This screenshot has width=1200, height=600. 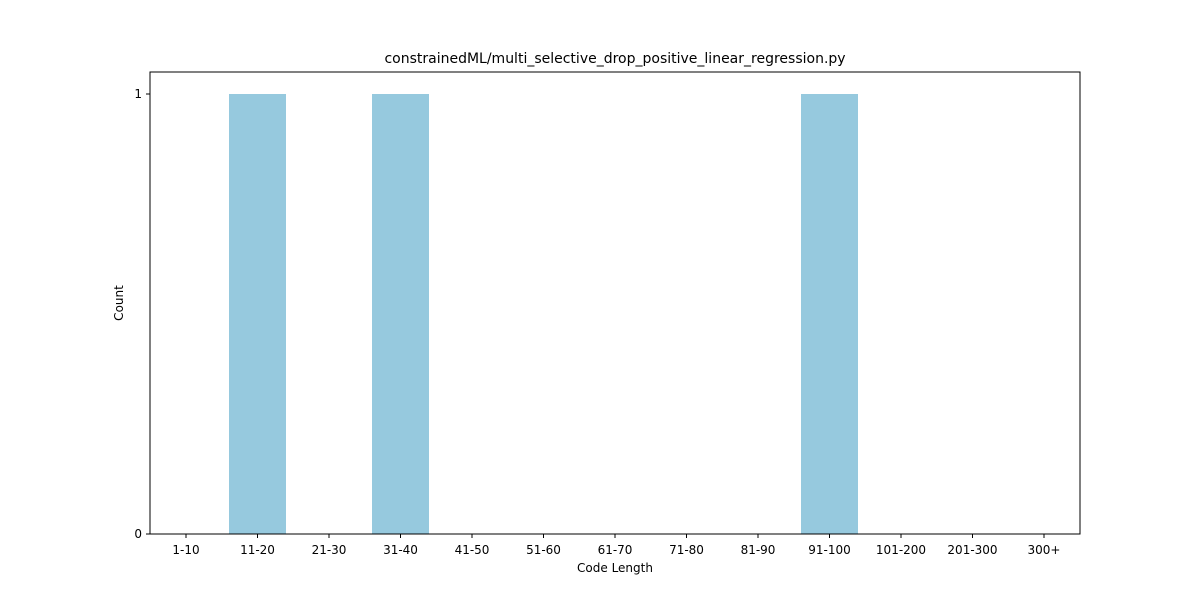 What do you see at coordinates (543, 550) in the screenshot?
I see `x-tick-label: 51-60` at bounding box center [543, 550].